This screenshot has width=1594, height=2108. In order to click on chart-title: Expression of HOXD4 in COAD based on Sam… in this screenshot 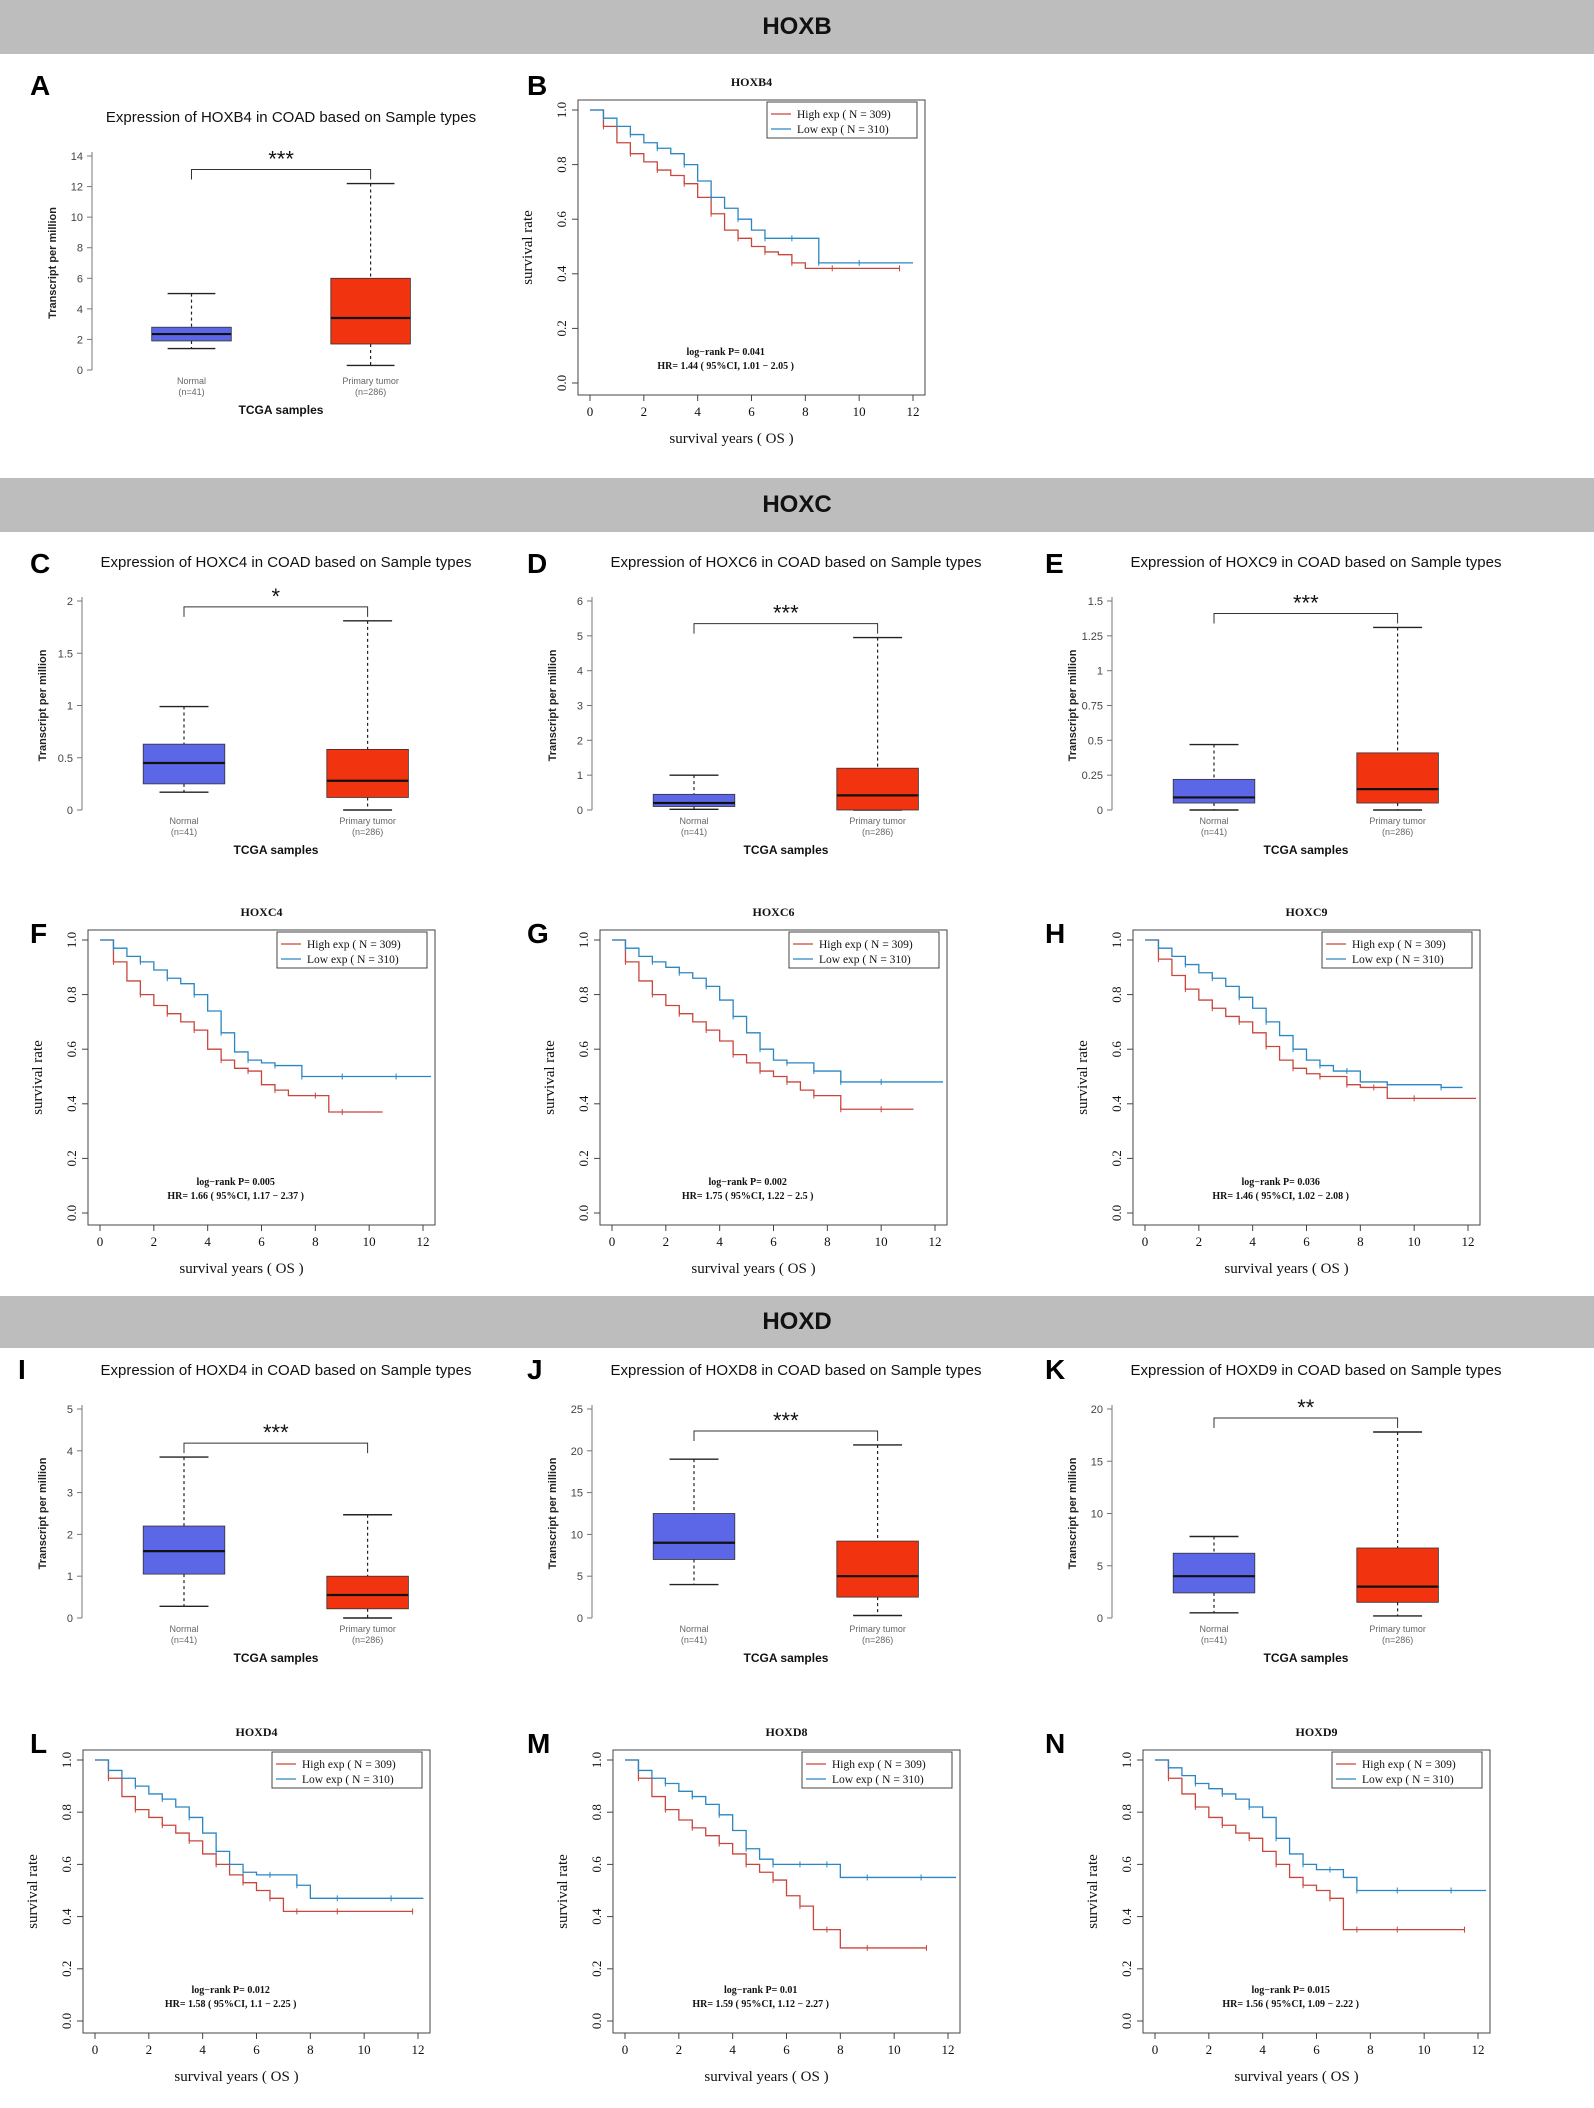, I will do `click(285, 1370)`.